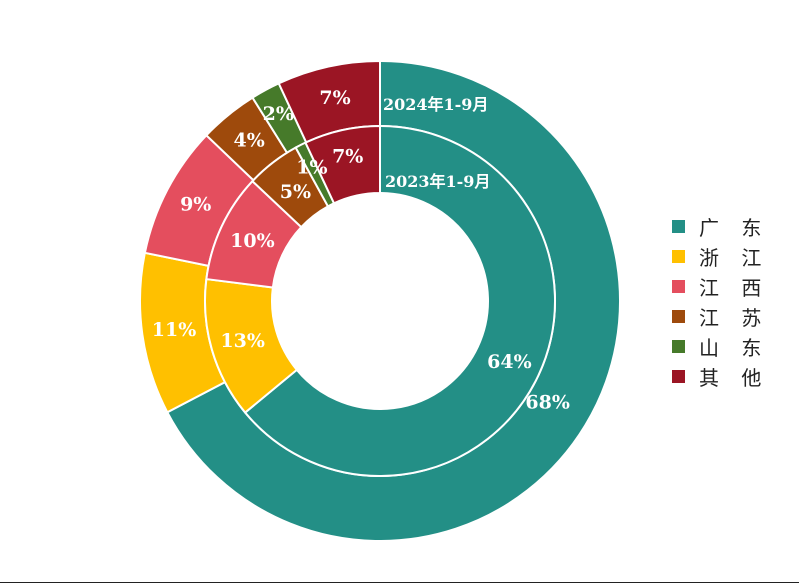  I want to click on legend-item-jiangsu: 江 苏, so click(720, 316).